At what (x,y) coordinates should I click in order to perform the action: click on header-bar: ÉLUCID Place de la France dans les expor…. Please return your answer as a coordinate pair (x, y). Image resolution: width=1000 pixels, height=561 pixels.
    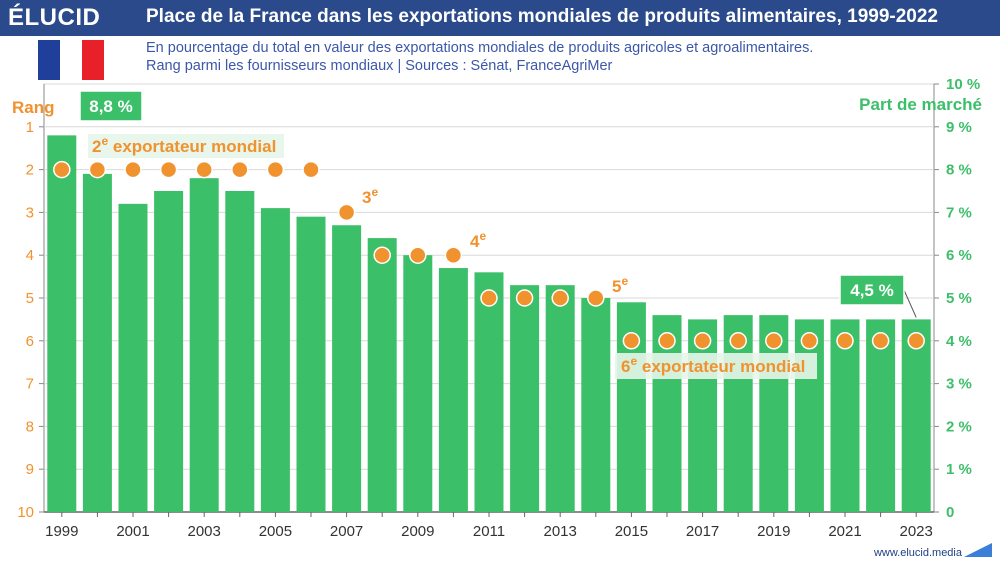
    Looking at the image, I should click on (500, 18).